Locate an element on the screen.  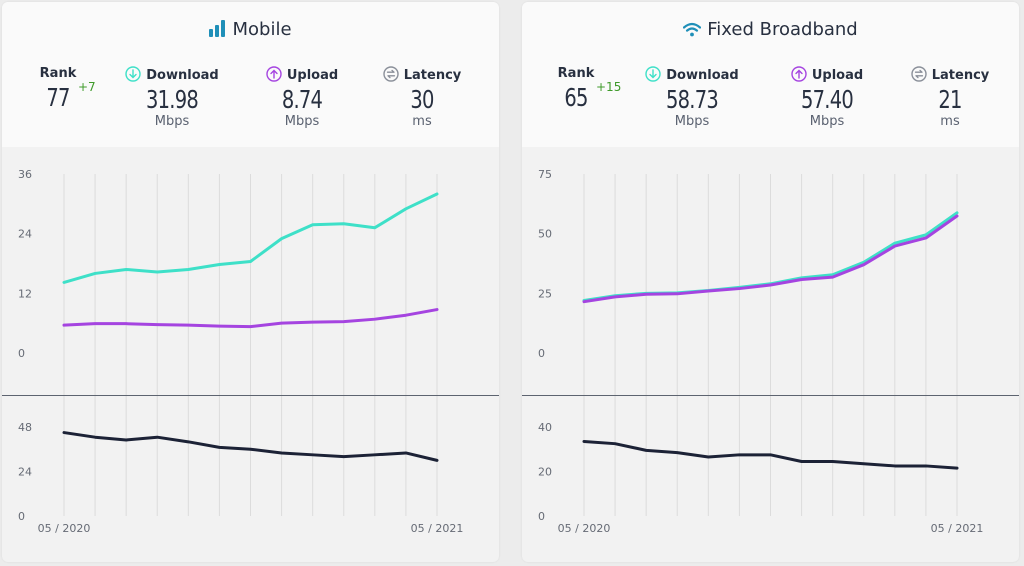
download-value: 58.73 is located at coordinates (692, 99).